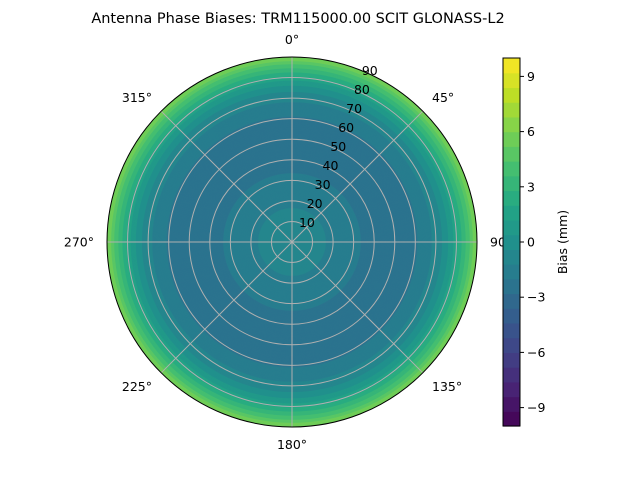 The image size is (640, 484). Describe the element at coordinates (79, 242) in the screenshot. I see `azimuth-label: 270°` at that location.